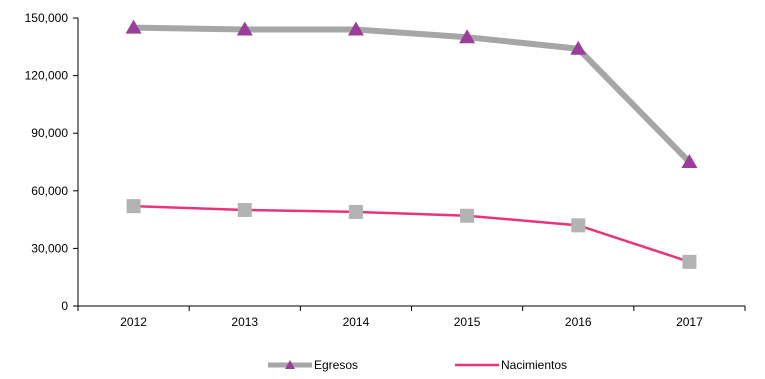  I want to click on x-tick-label: 2015, so click(467, 322).